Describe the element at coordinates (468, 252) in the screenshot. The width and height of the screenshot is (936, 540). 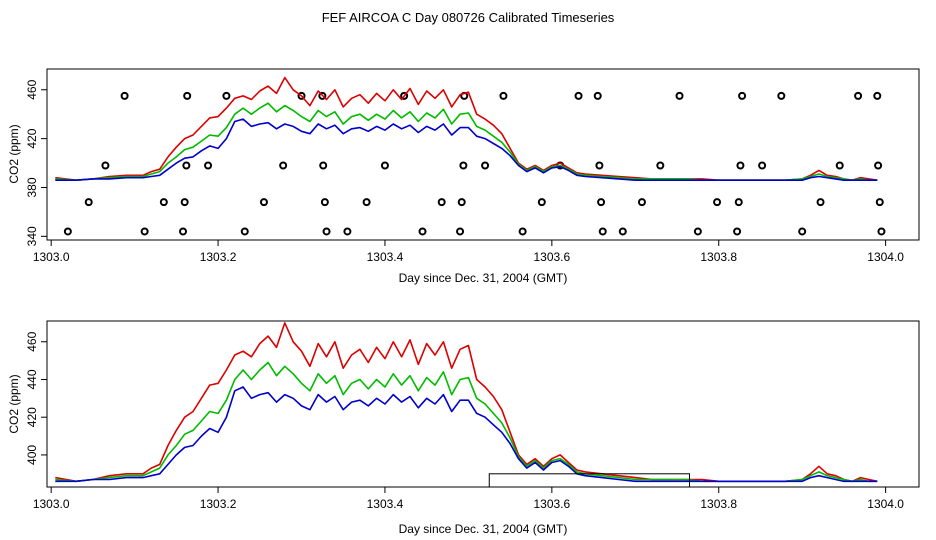
I see `x-tick-group-top: 1303.0 1303.2 1303.4 1303.6 1303.8 1304.0` at that location.